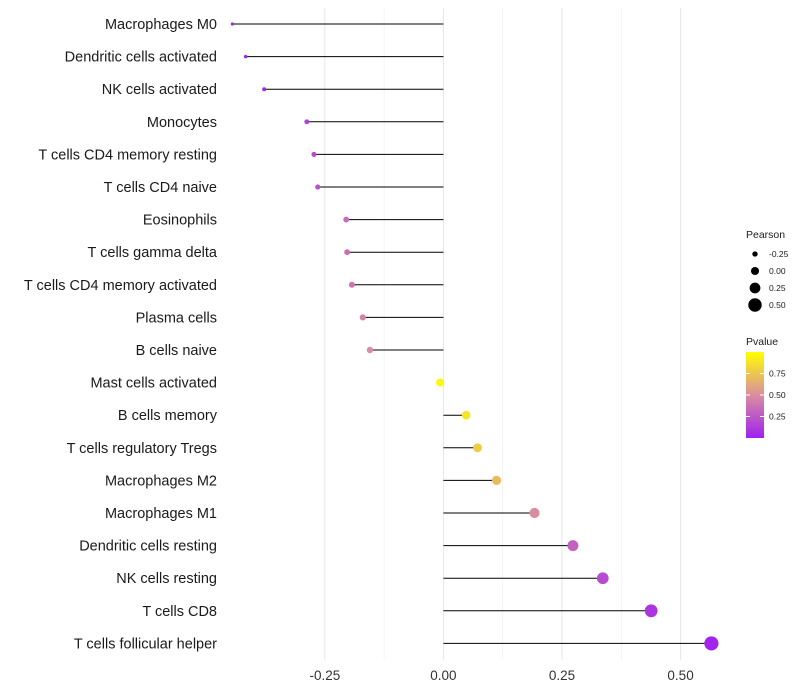 This screenshot has width=800, height=700. I want to click on category-label: T cells CD4 naive, so click(160, 188).